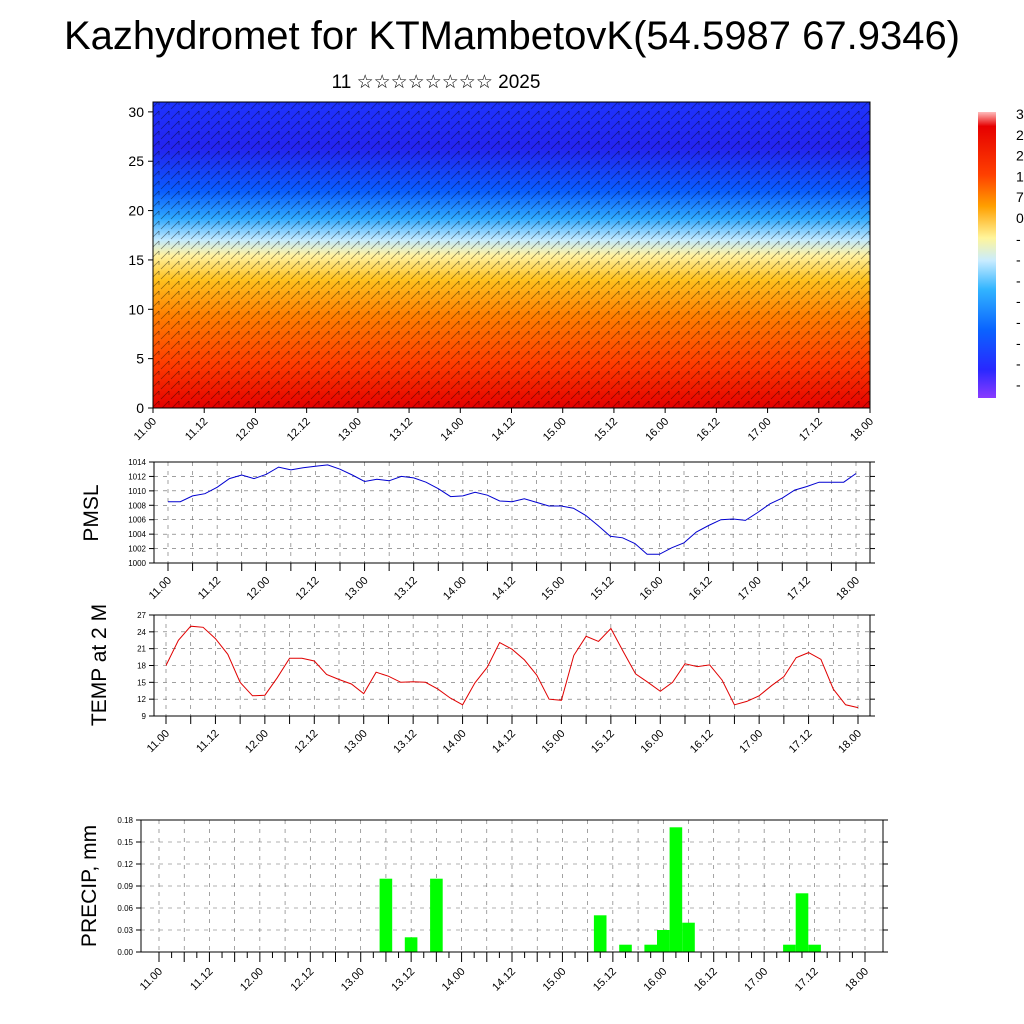 Image resolution: width=1024 pixels, height=1024 pixels. I want to click on y-tick-label: 21, so click(141, 649).